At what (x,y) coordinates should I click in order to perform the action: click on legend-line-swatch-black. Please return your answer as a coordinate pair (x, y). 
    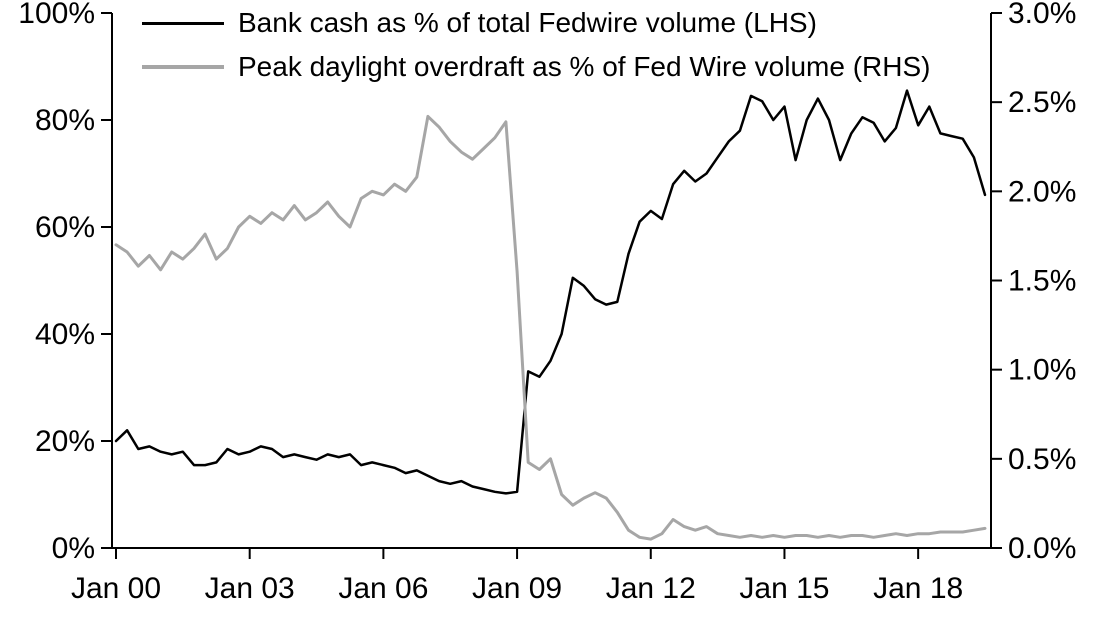
    Looking at the image, I should click on (183, 23).